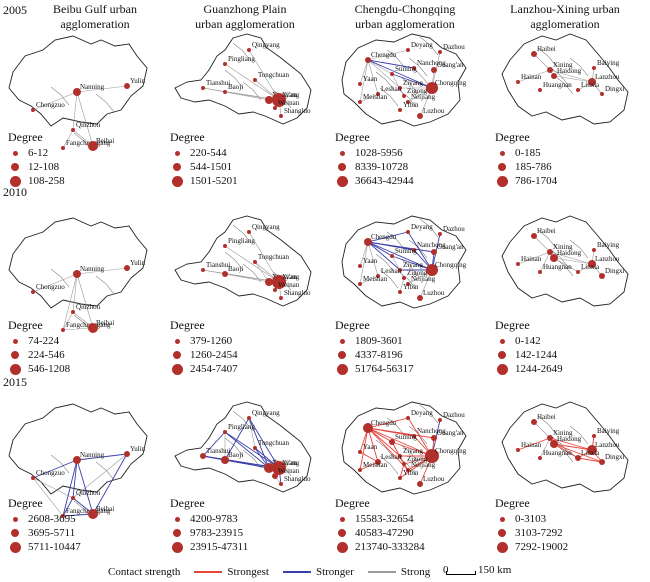 The height and width of the screenshot is (582, 650). I want to click on city-label: Lanzhou, so click(607, 259).